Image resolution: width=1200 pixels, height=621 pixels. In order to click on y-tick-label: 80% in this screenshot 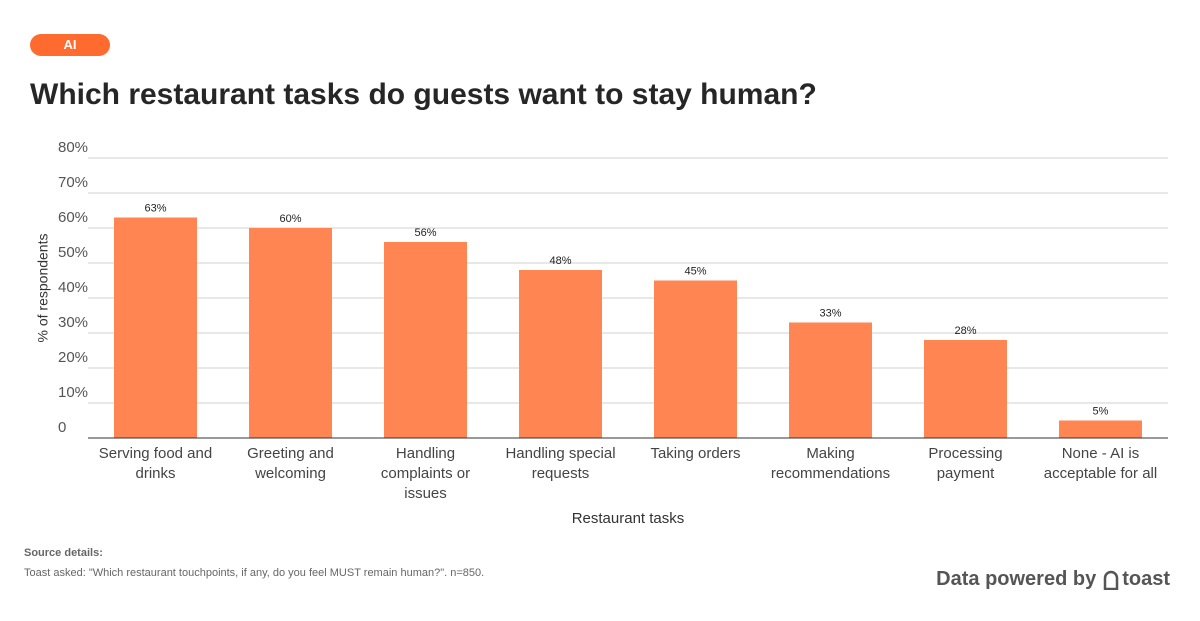, I will do `click(73, 147)`.